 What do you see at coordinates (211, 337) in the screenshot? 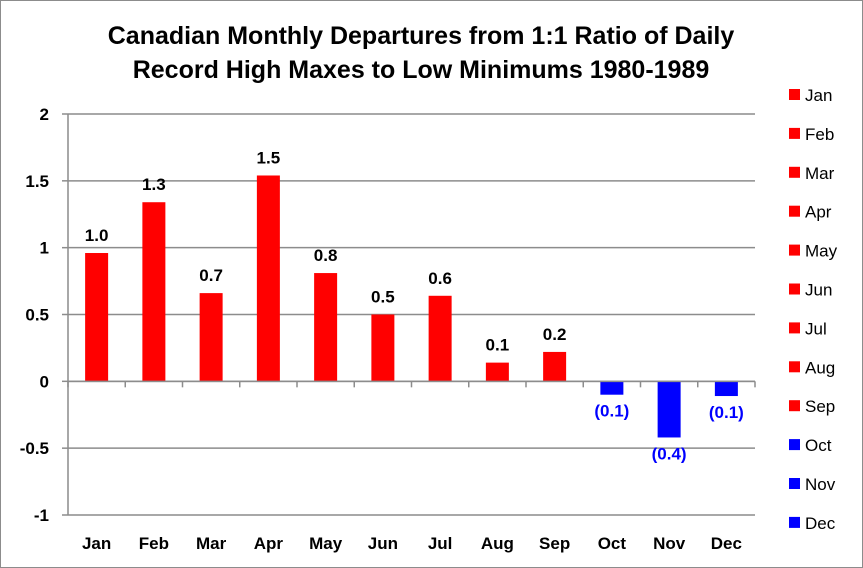
I see `bar-mar` at bounding box center [211, 337].